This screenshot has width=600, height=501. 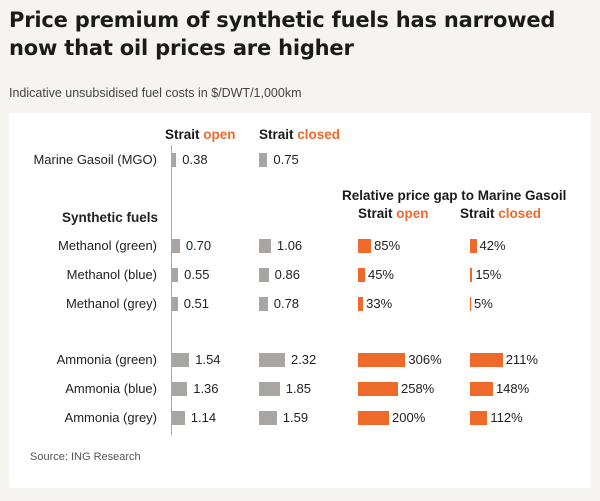 I want to click on gap-value-label: 211%, so click(x=521, y=359).